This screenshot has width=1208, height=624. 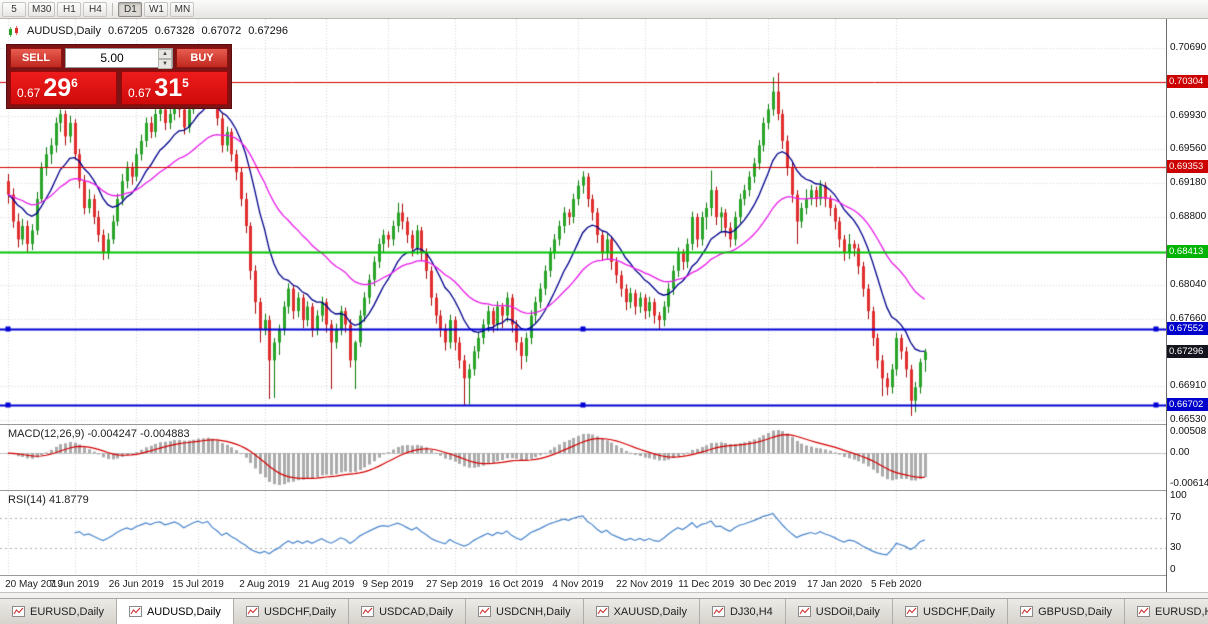 What do you see at coordinates (1189, 483) in the screenshot?
I see `macd-axis-label: -0.00614` at bounding box center [1189, 483].